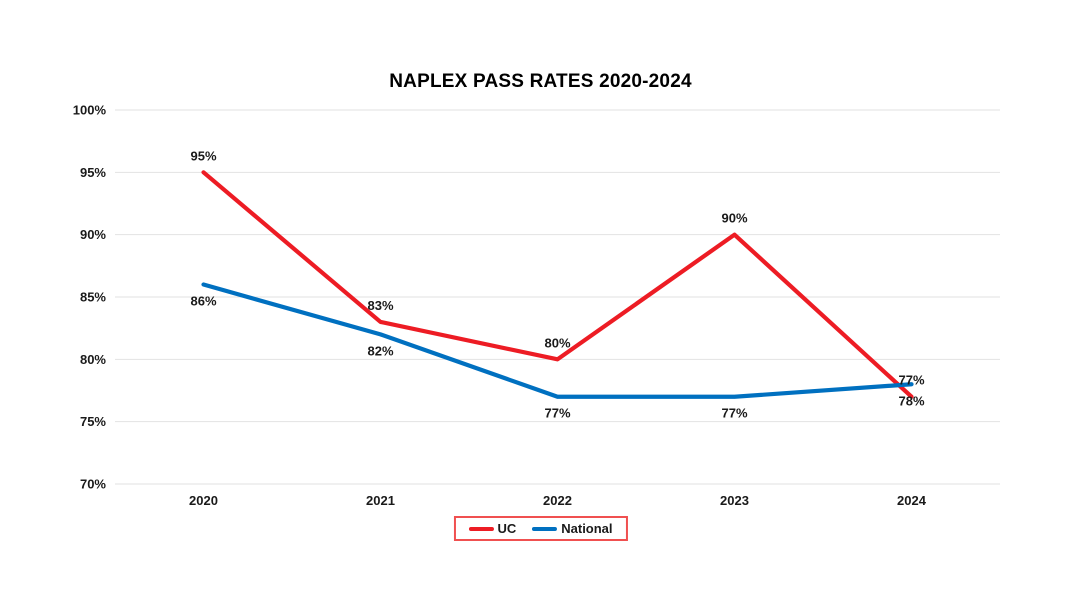 The height and width of the screenshot is (604, 1081). I want to click on uc-data-label: 95%, so click(203, 155).